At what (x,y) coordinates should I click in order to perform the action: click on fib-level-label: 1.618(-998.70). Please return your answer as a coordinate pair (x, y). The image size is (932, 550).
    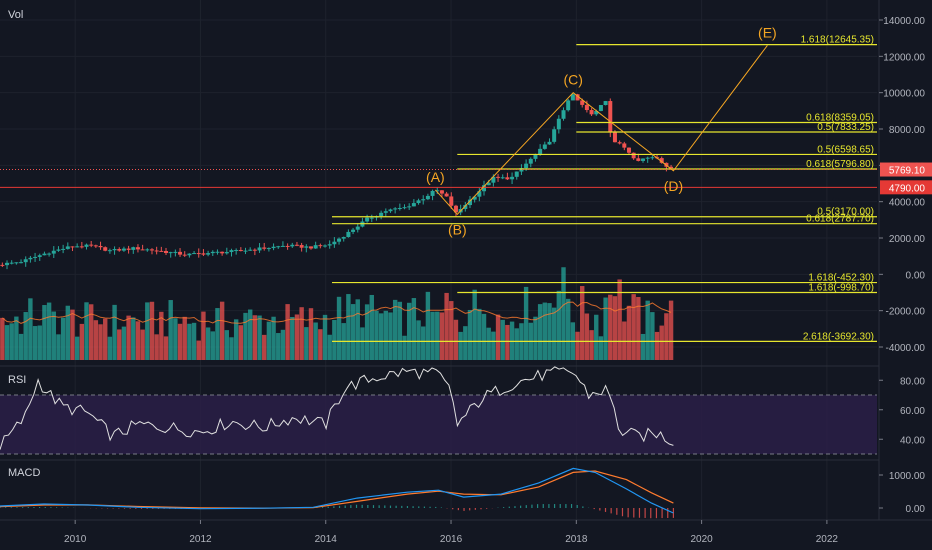
    Looking at the image, I should click on (841, 287).